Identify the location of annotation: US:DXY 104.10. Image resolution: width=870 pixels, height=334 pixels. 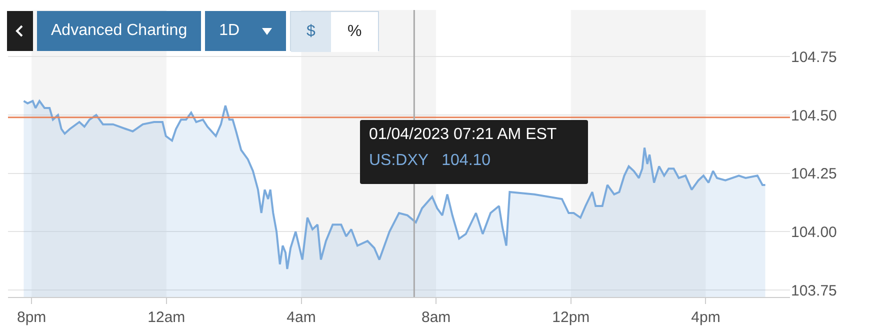
(430, 161).